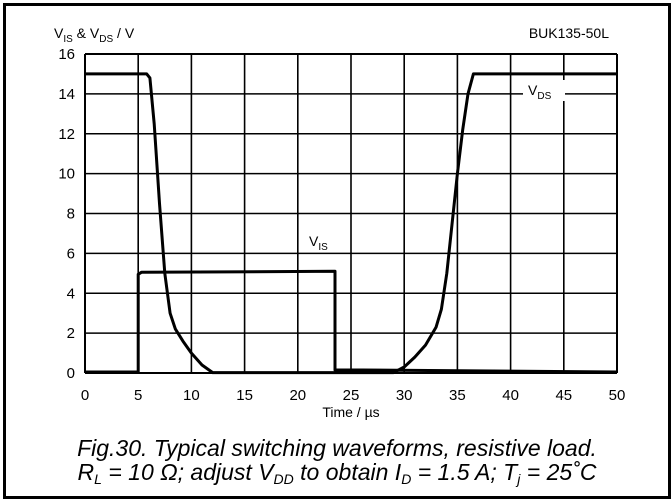  What do you see at coordinates (71, 333) in the screenshot?
I see `y-tick-2: 2` at bounding box center [71, 333].